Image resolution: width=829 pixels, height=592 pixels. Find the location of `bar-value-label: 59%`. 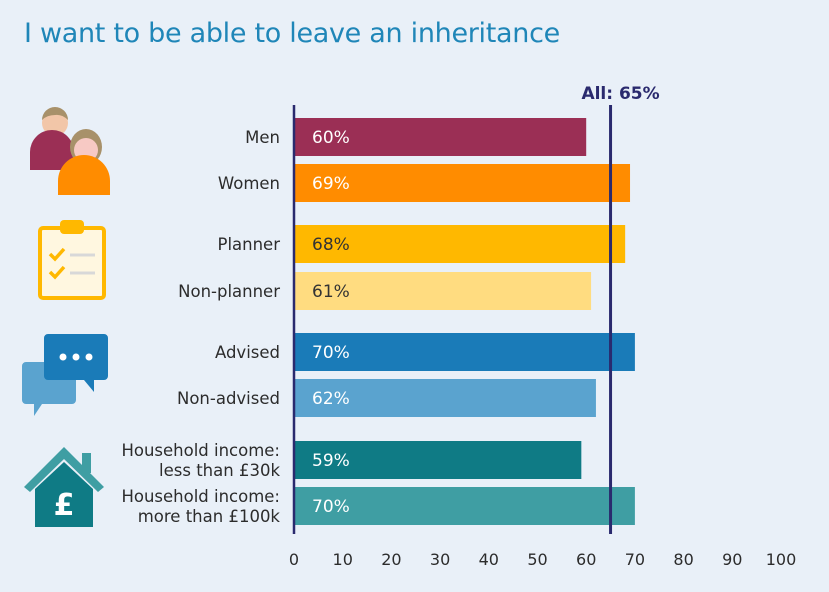

bar-value-label: 59% is located at coordinates (331, 461).